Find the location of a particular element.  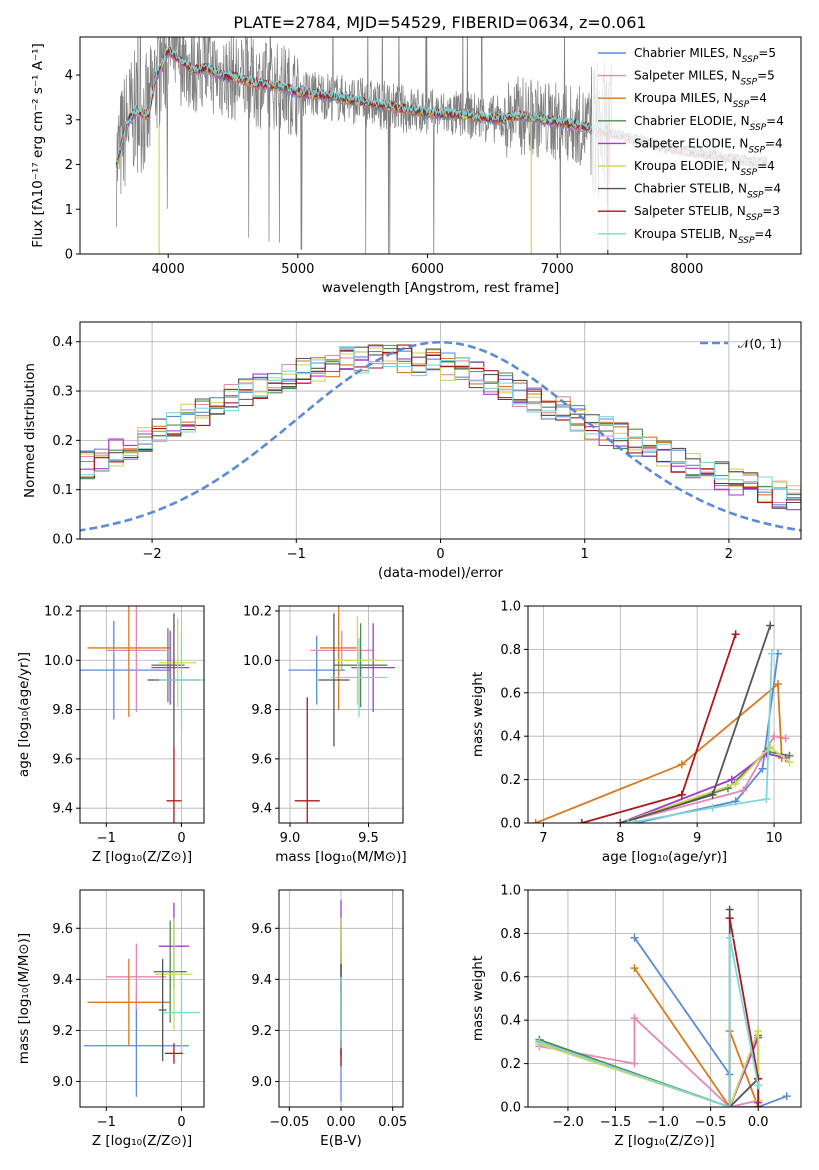

y-axis-label: mass weight is located at coordinates (478, 998).